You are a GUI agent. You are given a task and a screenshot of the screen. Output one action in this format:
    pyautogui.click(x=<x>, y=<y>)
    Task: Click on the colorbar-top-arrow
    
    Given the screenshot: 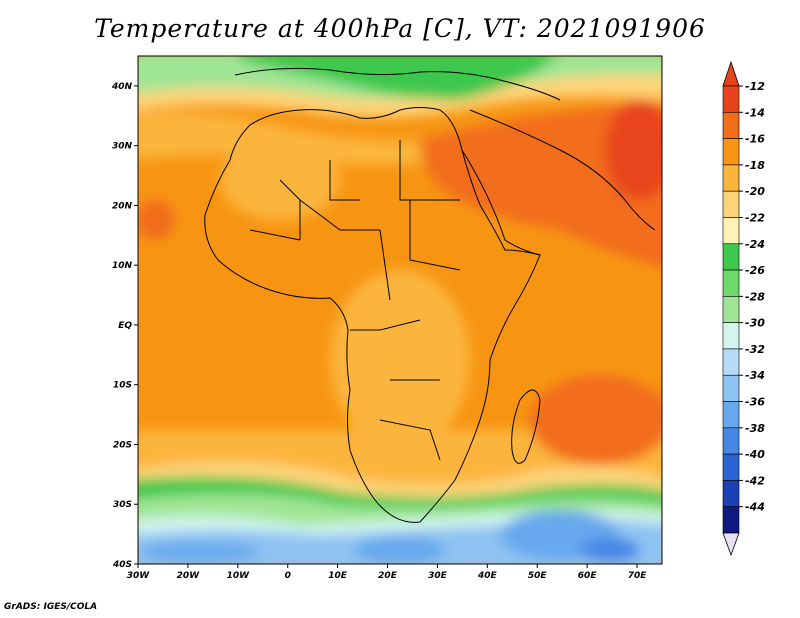 What is the action you would take?
    pyautogui.click(x=731, y=73)
    